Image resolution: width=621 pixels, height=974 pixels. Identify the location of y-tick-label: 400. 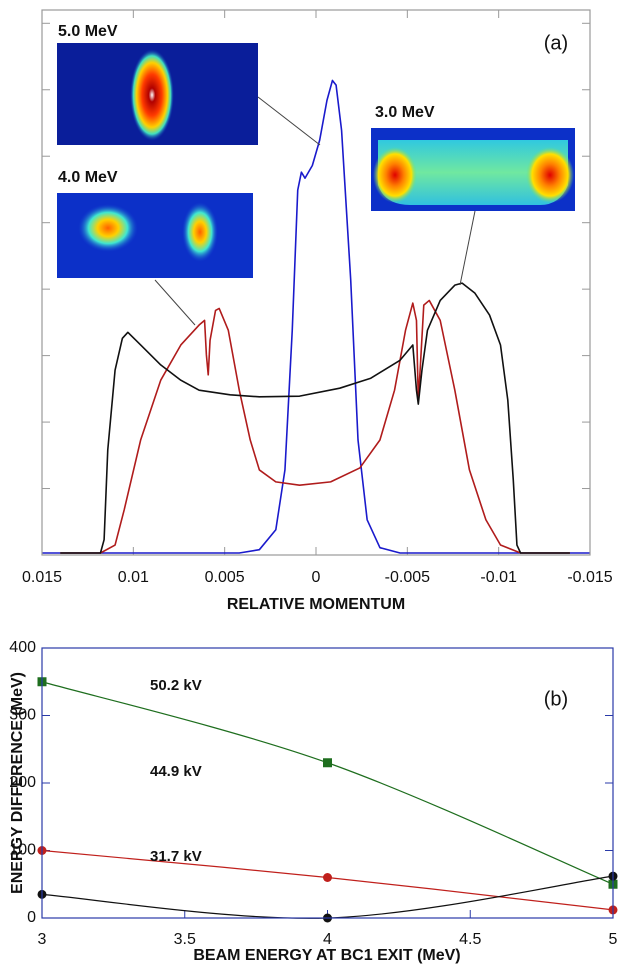
(22, 647).